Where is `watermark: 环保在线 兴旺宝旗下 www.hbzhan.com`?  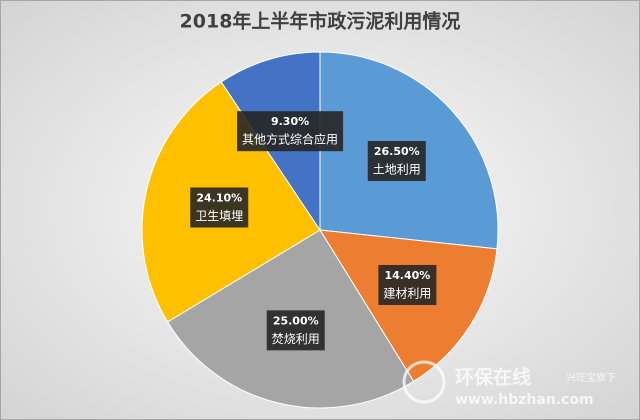 watermark: 环保在线 兴旺宝旗下 www.hbzhan.com is located at coordinates (509, 384).